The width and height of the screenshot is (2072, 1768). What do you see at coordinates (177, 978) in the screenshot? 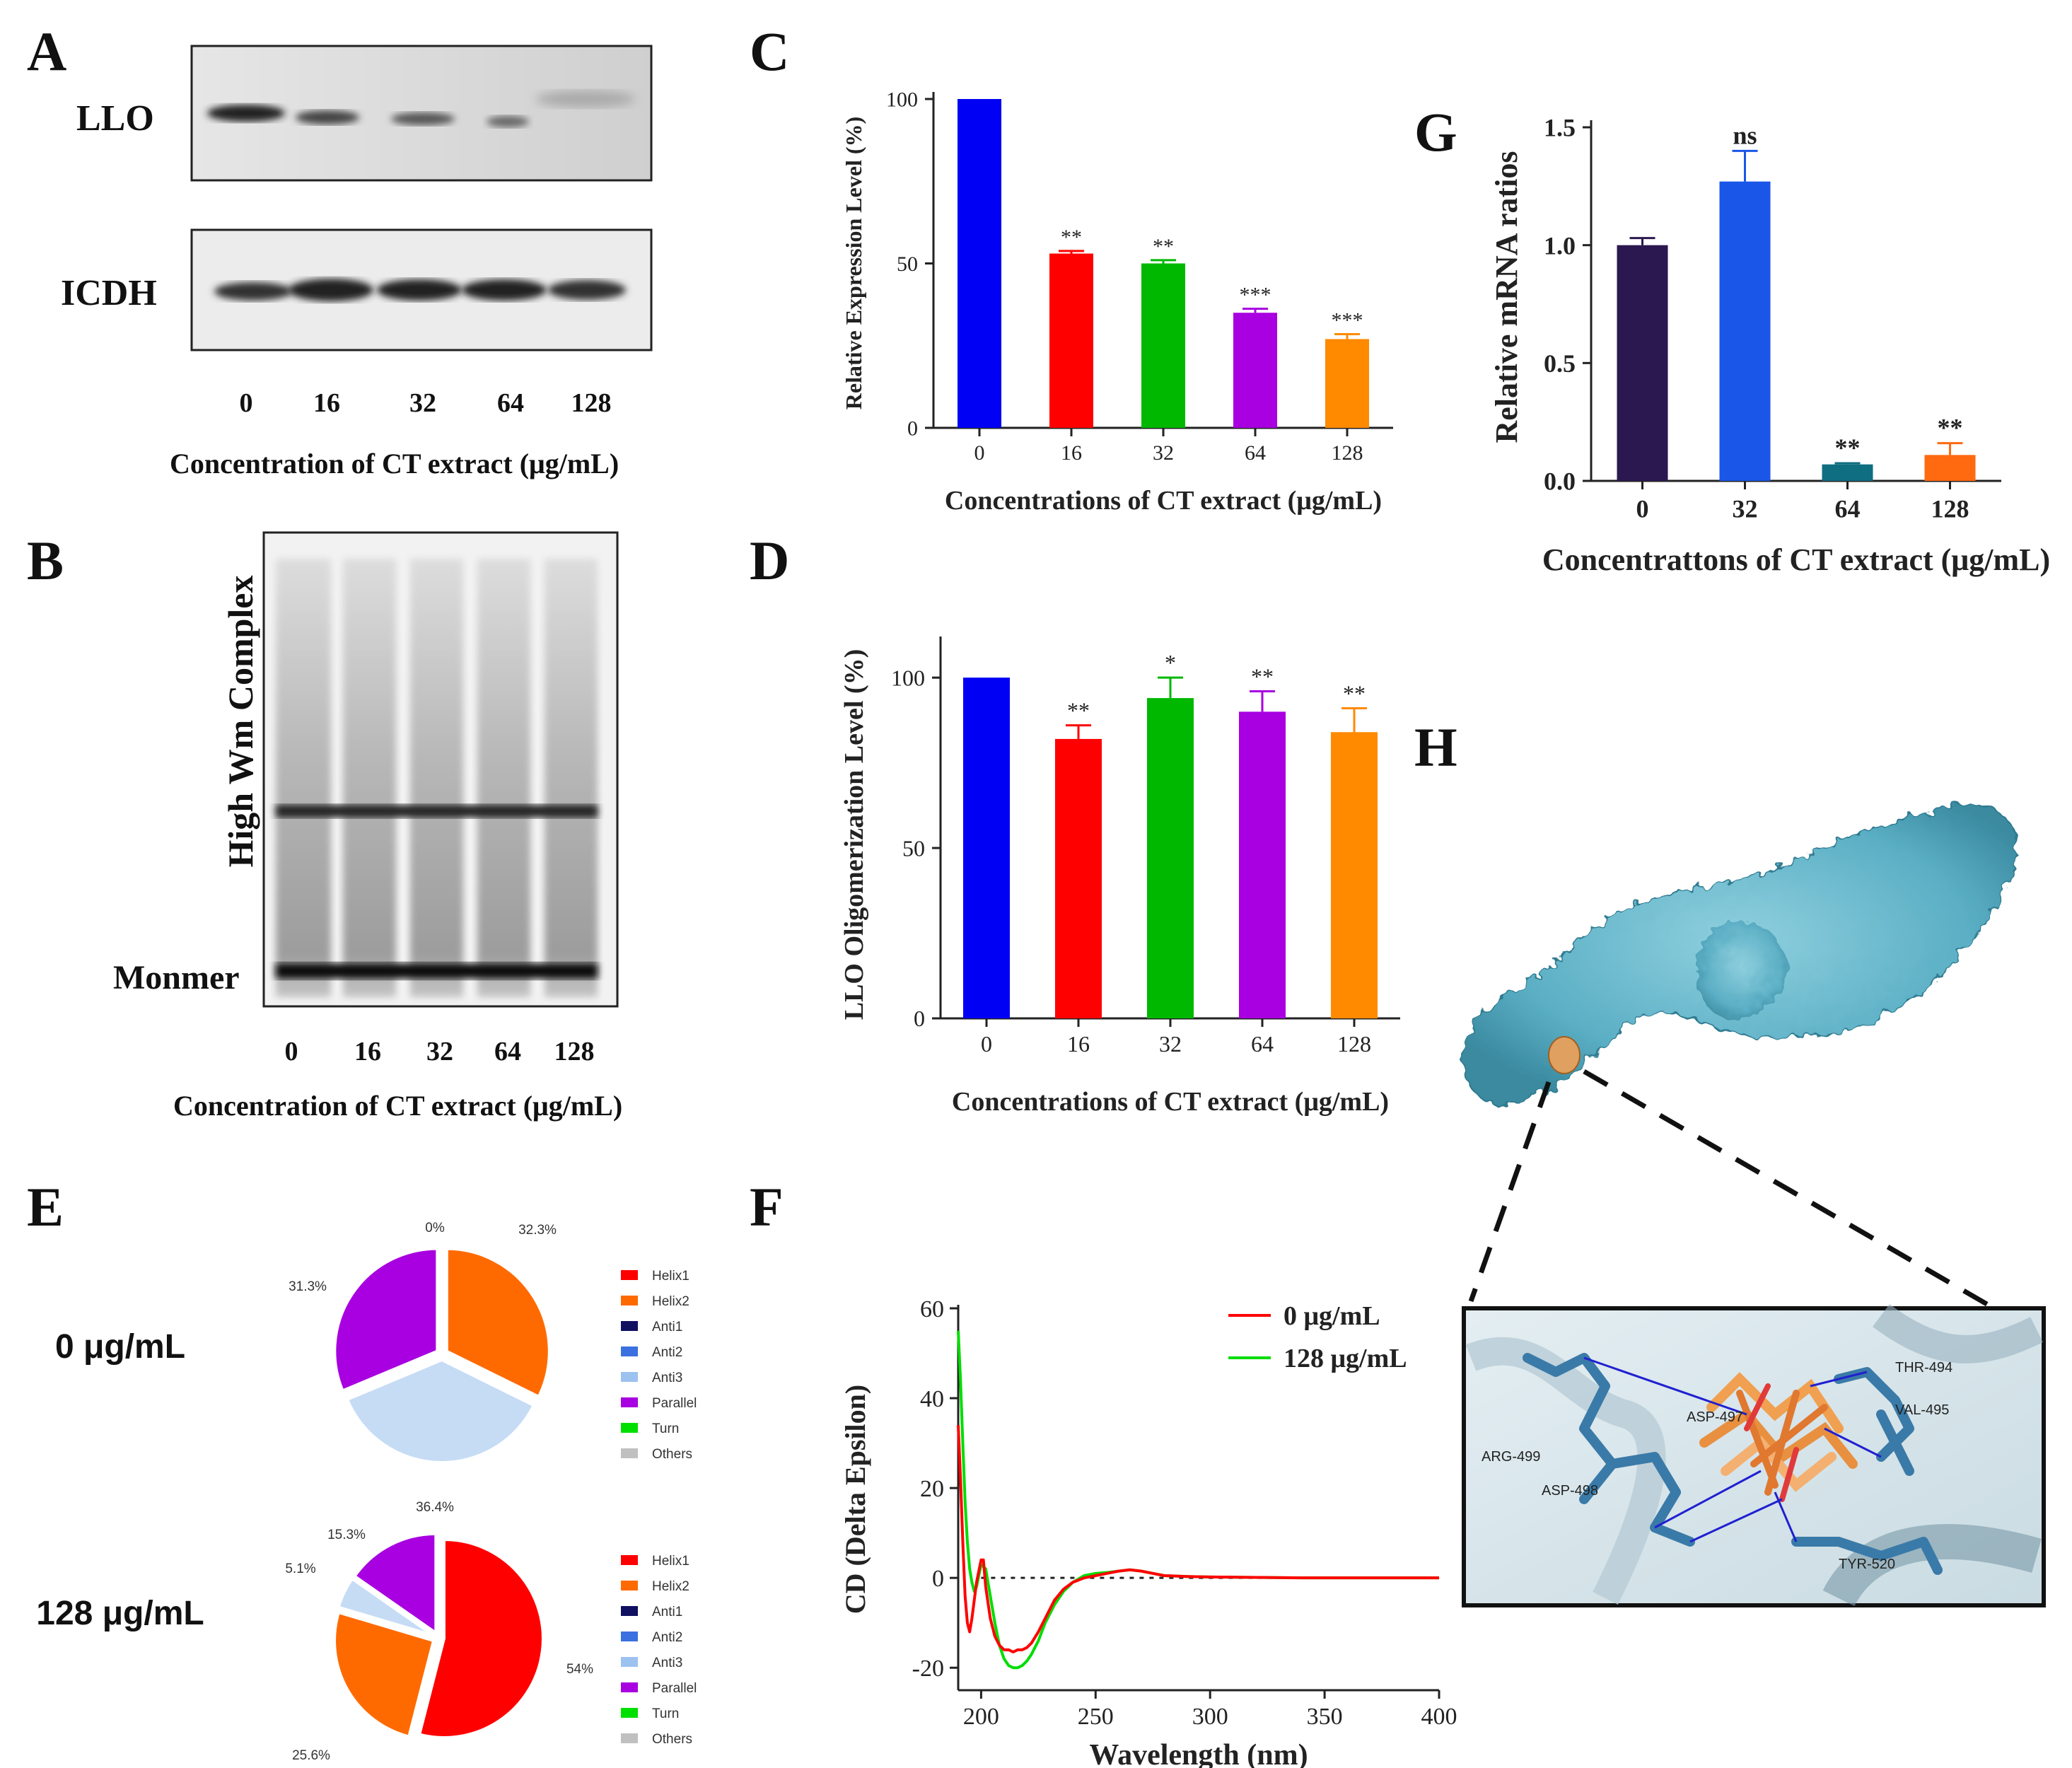
I see `monomer-label: Monmer` at bounding box center [177, 978].